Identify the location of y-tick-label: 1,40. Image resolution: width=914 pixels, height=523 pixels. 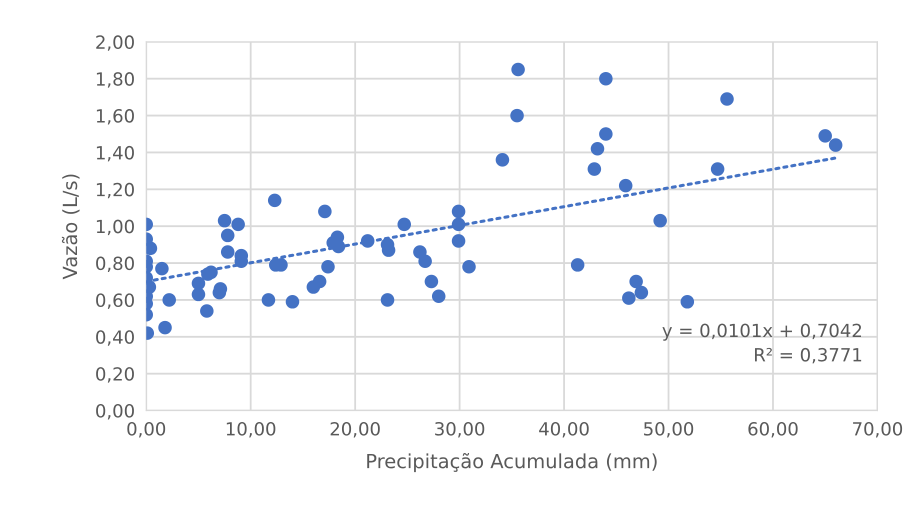
(115, 154).